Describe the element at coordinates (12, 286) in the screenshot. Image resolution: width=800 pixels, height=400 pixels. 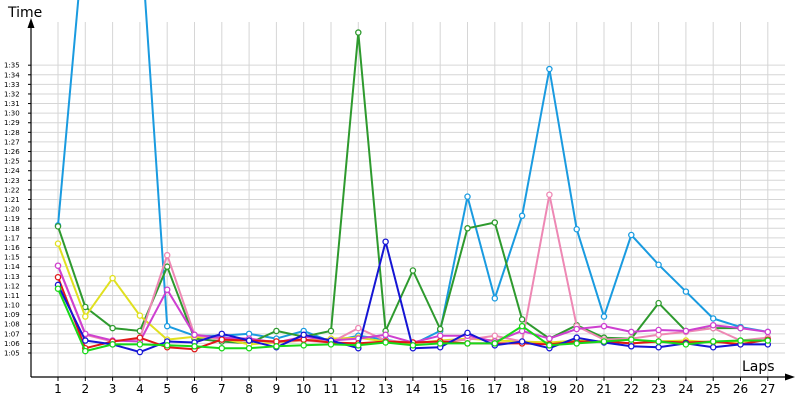
I see `y-tick-label: 1:12` at that location.